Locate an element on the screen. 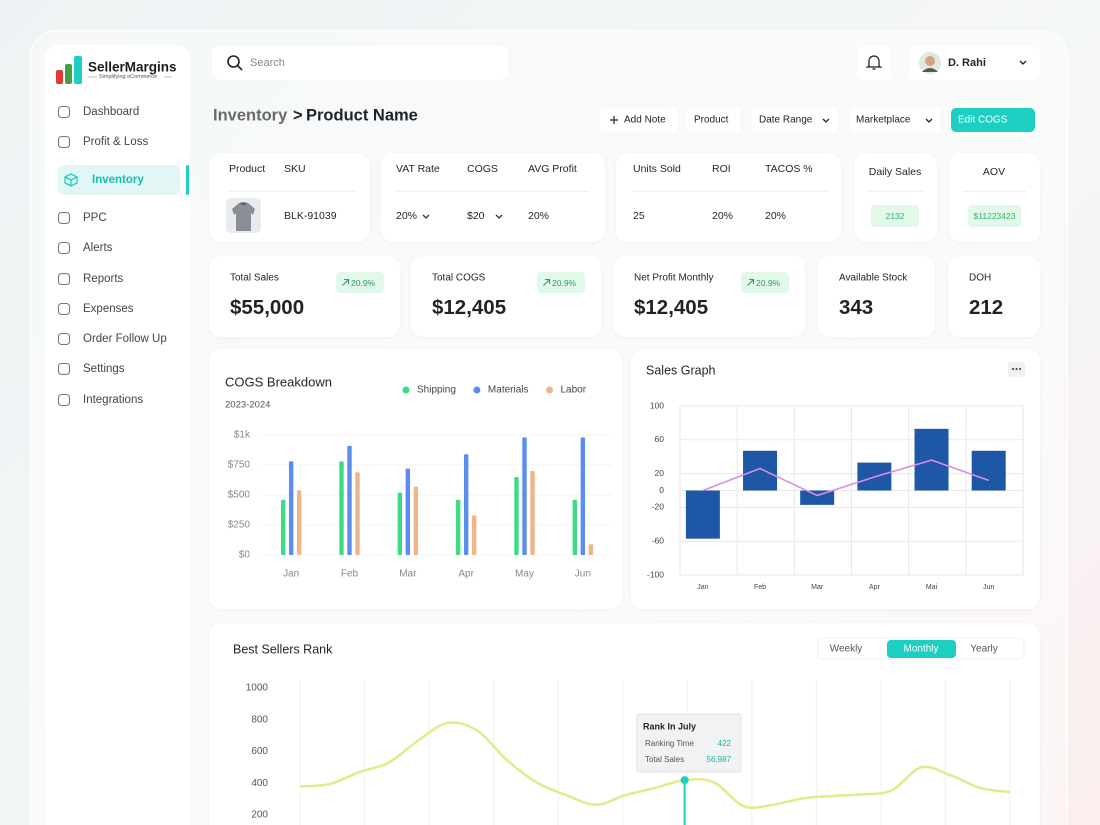  info-card is located at coordinates (493, 197).